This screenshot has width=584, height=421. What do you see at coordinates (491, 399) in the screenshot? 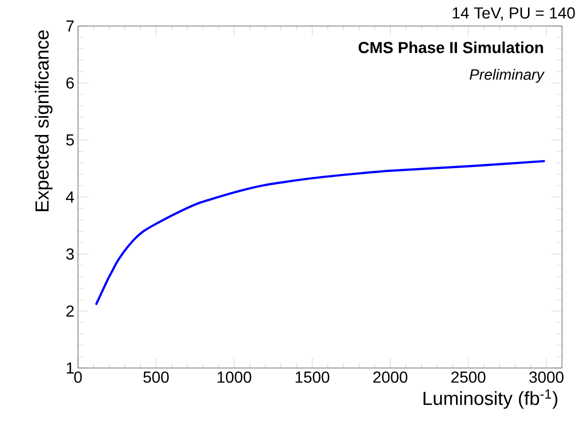
I see `x-axis-title: Luminosity (fb$^{-1}$)` at bounding box center [491, 399].